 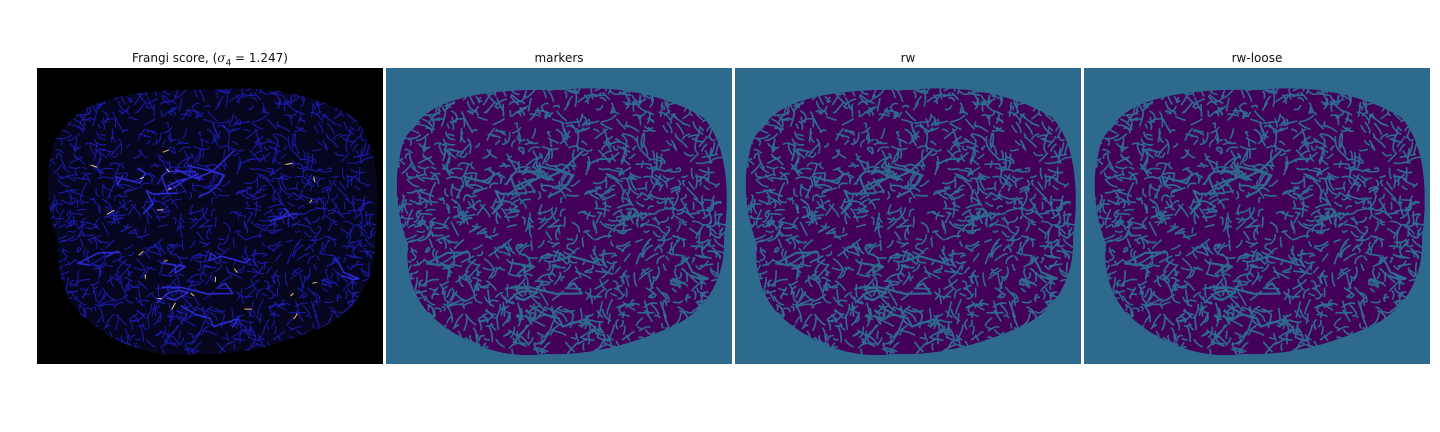 What do you see at coordinates (1257, 58) in the screenshot?
I see `panel-title-rw-loose: rw-loose` at bounding box center [1257, 58].